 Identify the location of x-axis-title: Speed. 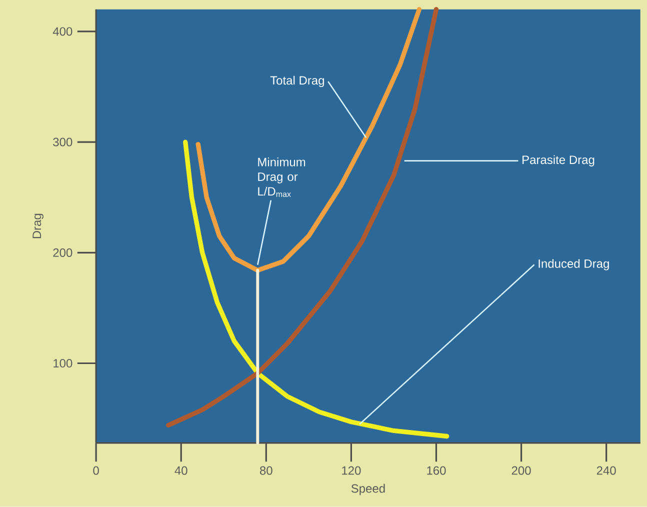
(368, 490).